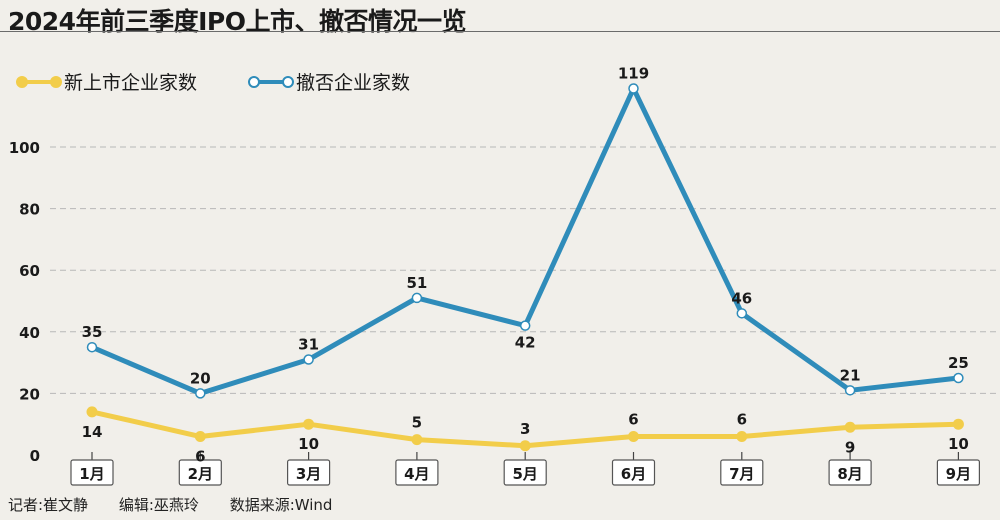  Describe the element at coordinates (130, 83) in the screenshot. I see `legend-label: 新上市企业家数` at that location.